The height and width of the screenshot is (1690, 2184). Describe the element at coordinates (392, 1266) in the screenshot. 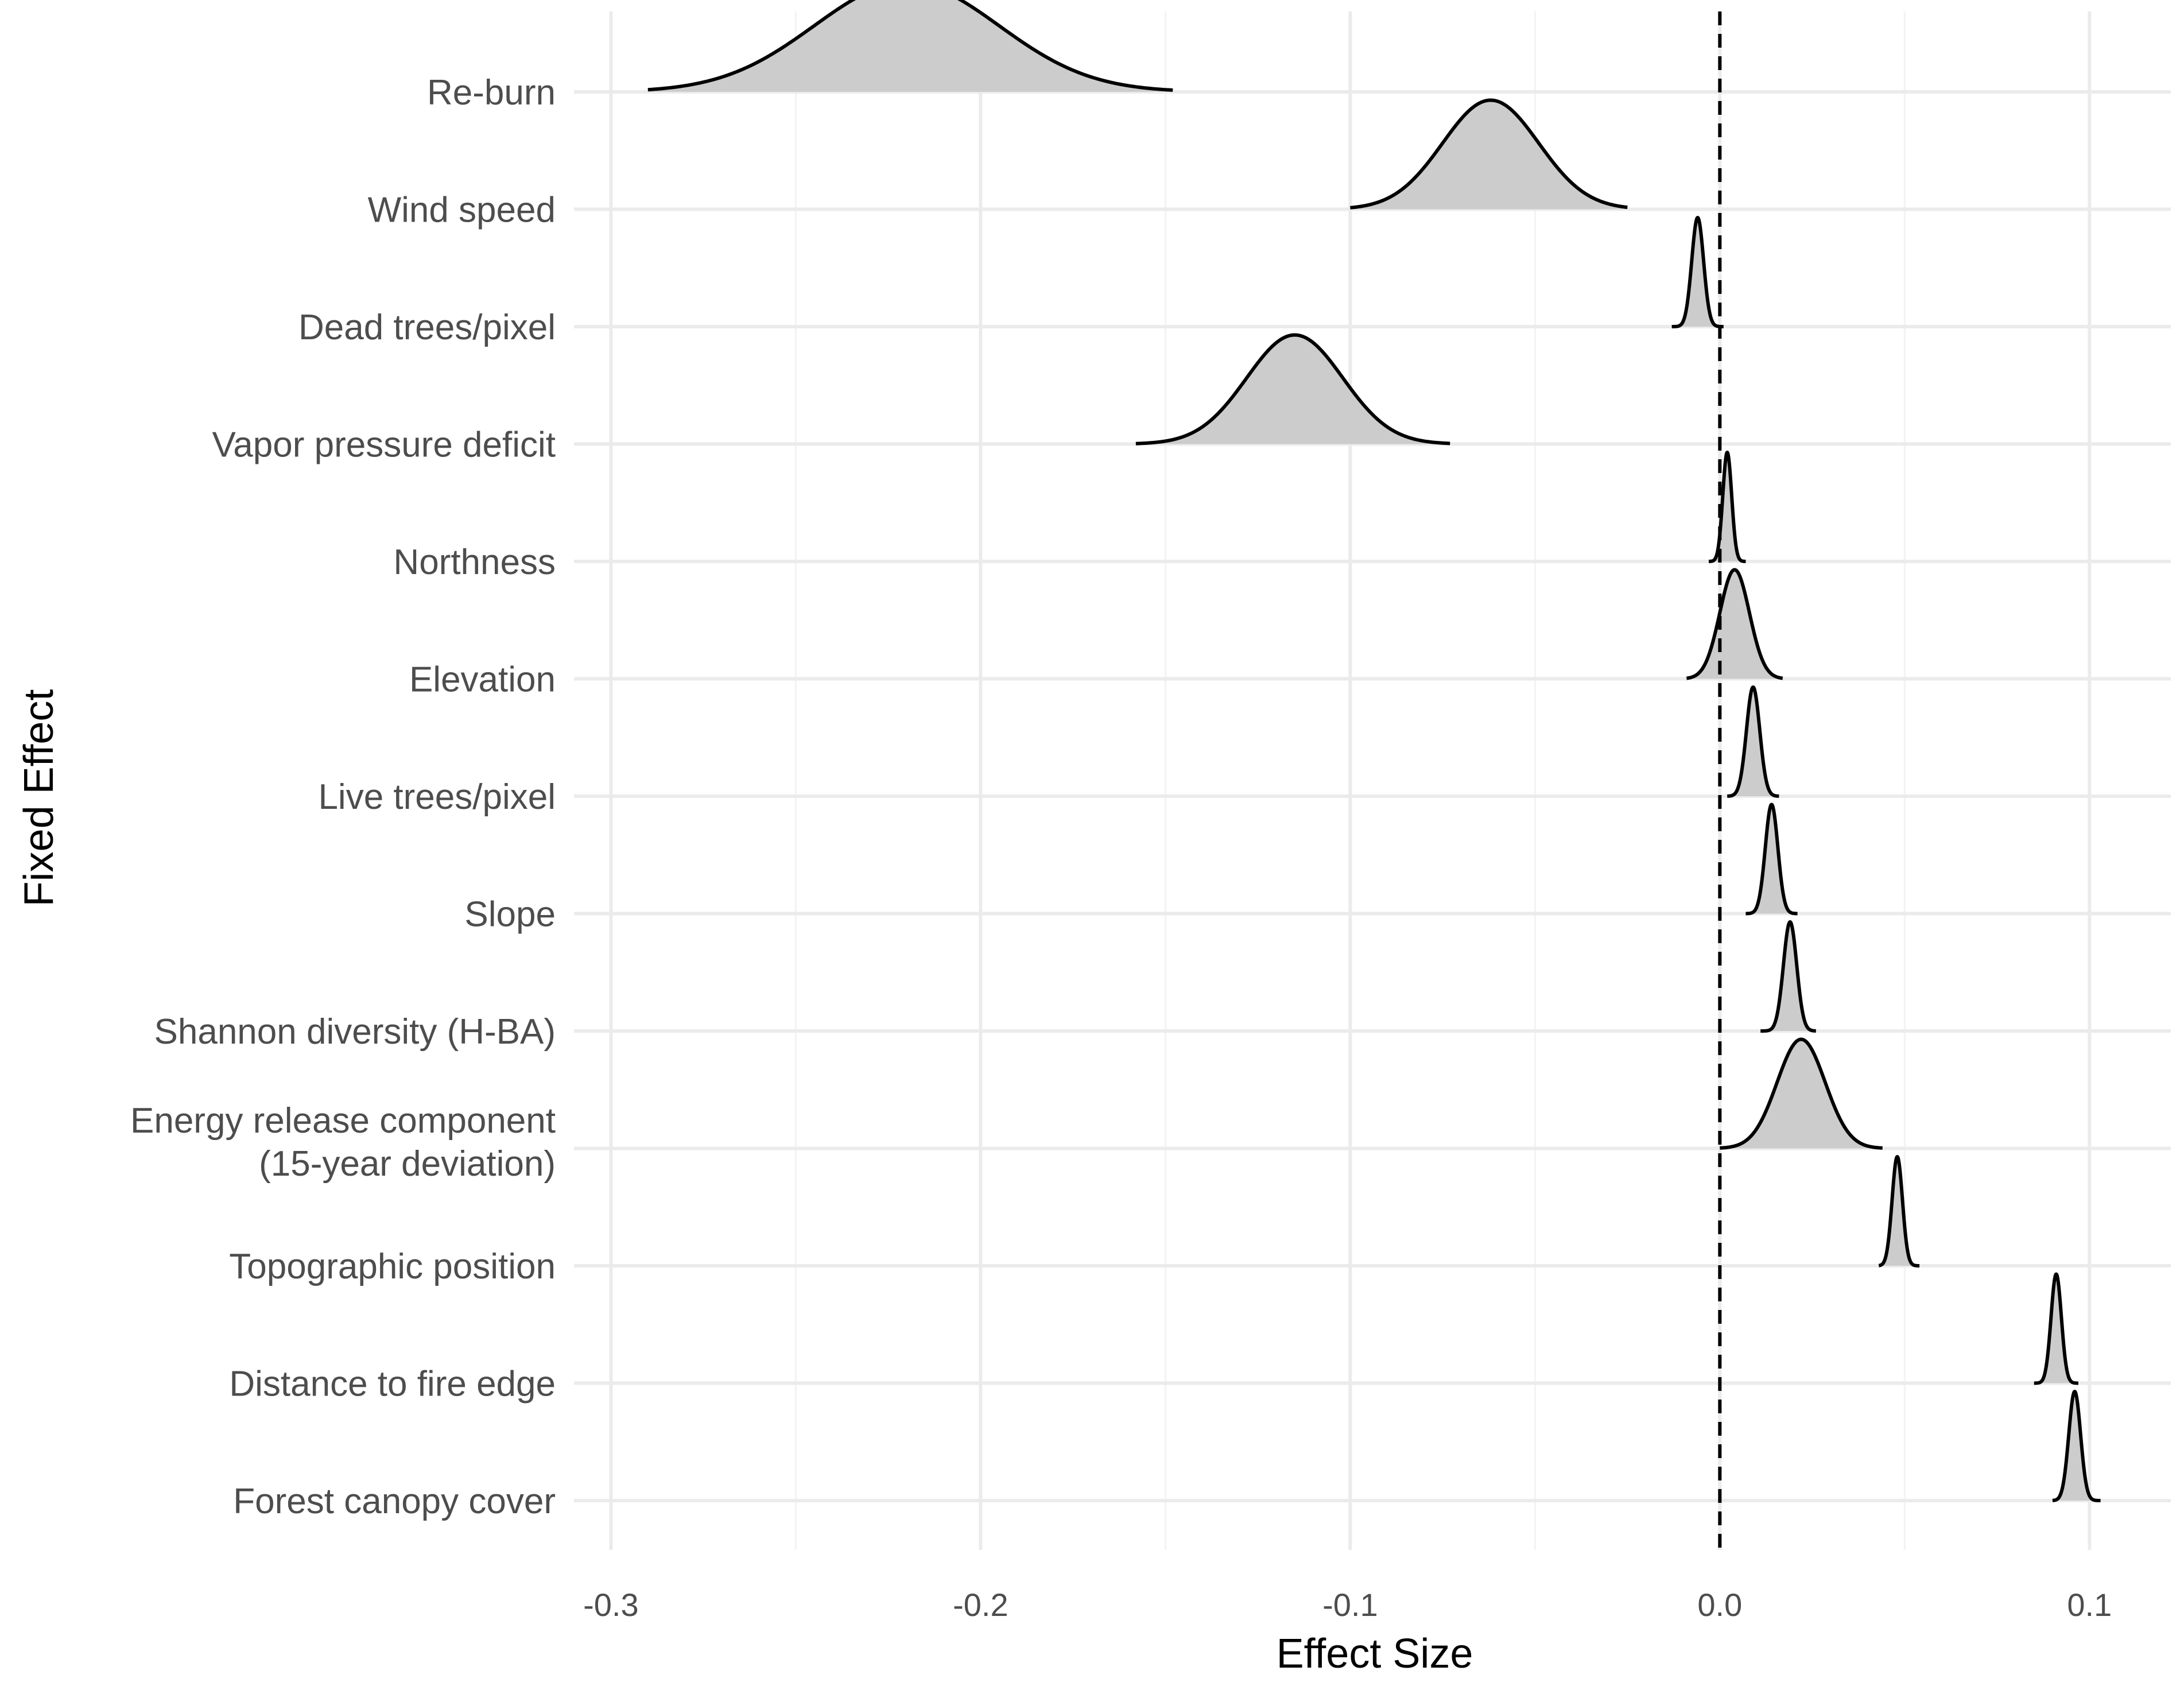

I see `y-tick-label: Topographic position` at that location.